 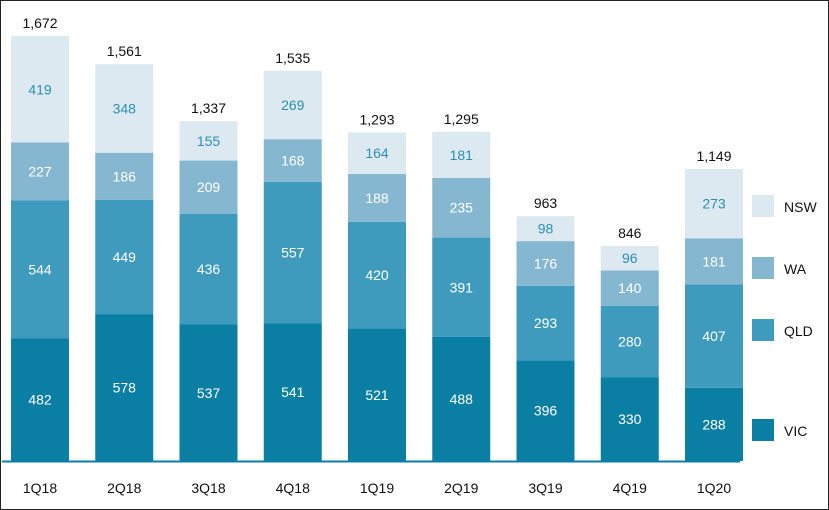 I want to click on bar-segment-qld-3q18, so click(x=208, y=269).